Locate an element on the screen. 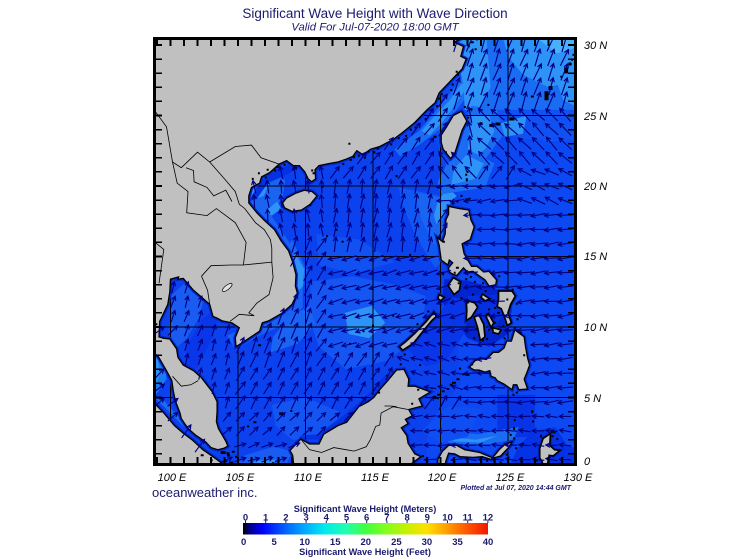  svg-text: 15 is located at coordinates (335, 542).